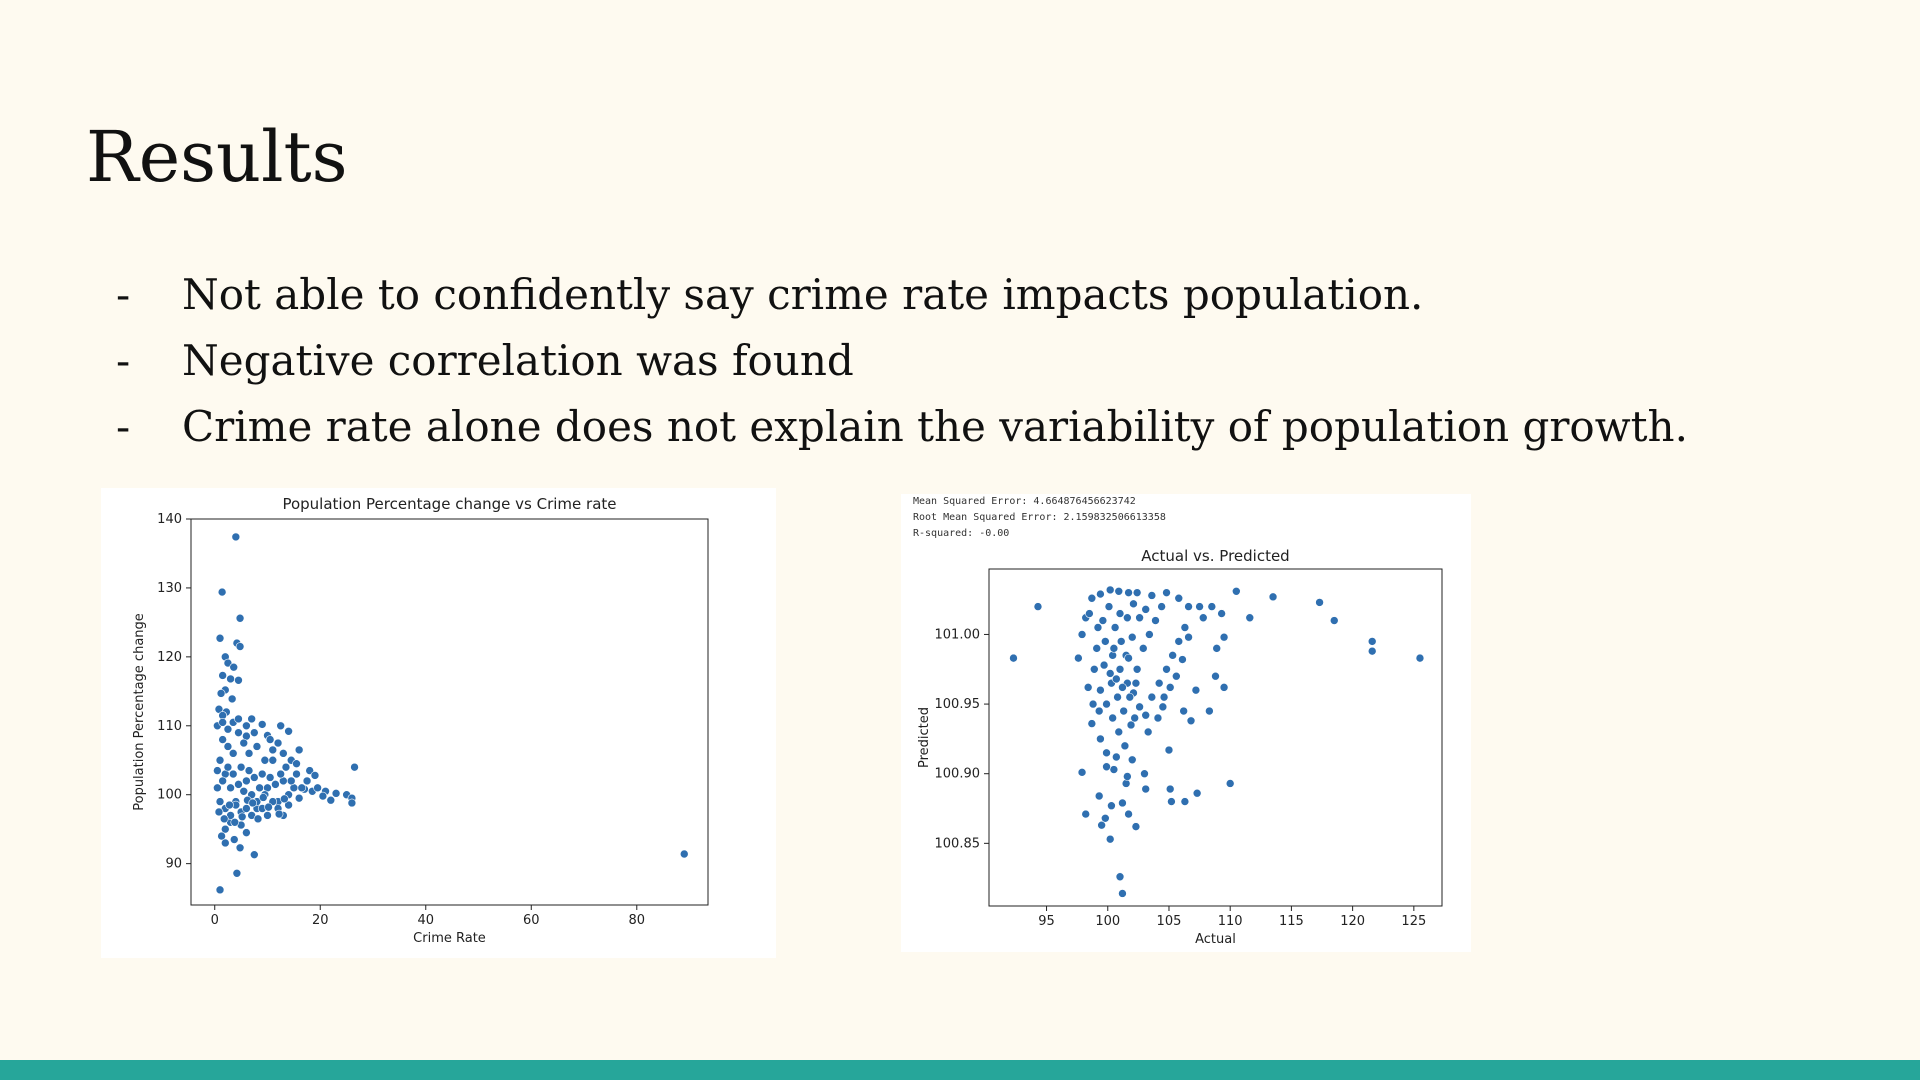 Image resolution: width=1920 pixels, height=1080 pixels. I want to click on y-tick-label: 120, so click(169, 657).